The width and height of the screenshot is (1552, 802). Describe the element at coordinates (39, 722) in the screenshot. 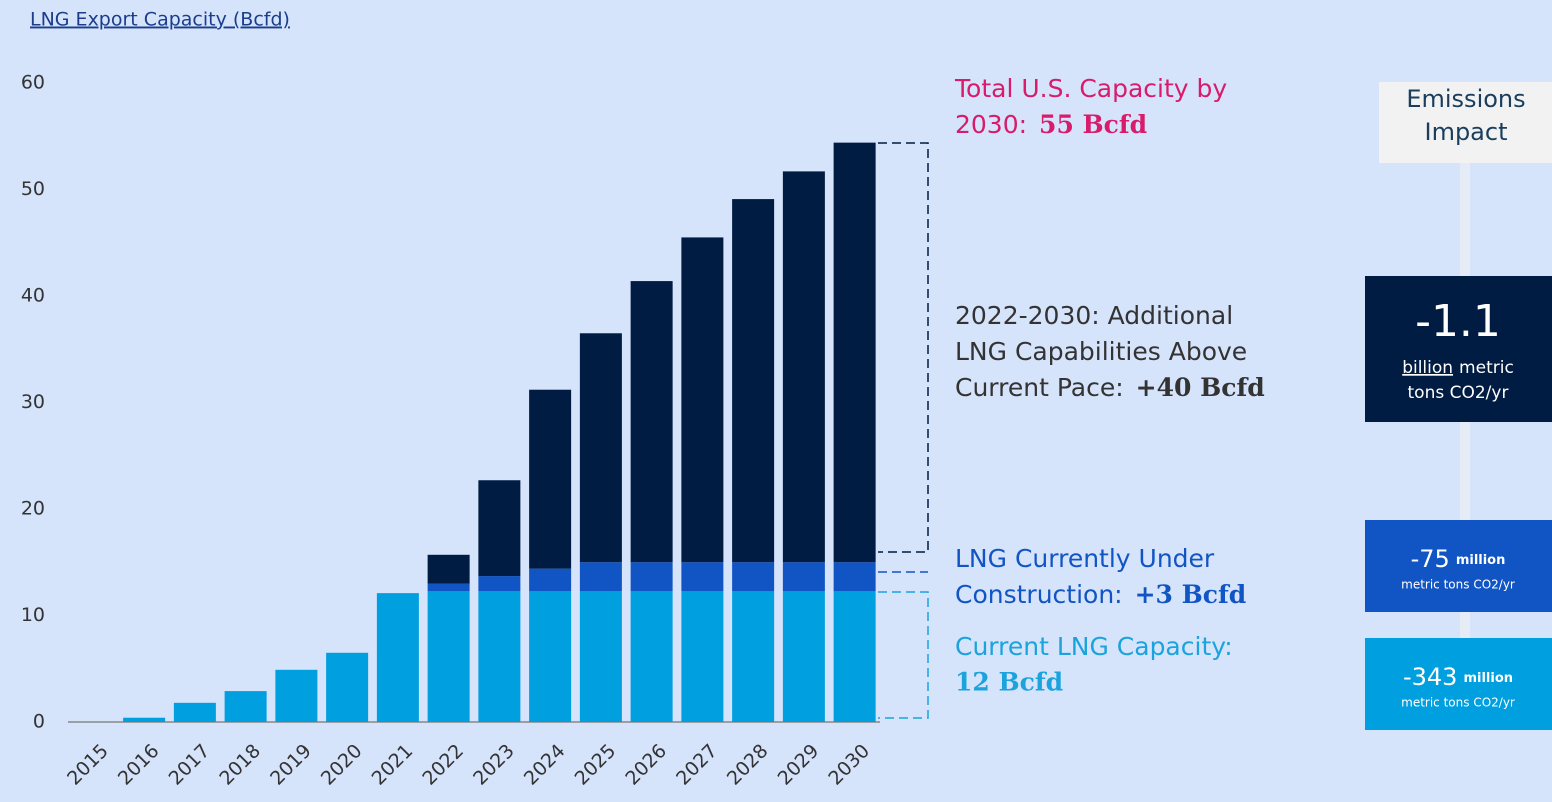

I see `y-tick-label: 0` at that location.